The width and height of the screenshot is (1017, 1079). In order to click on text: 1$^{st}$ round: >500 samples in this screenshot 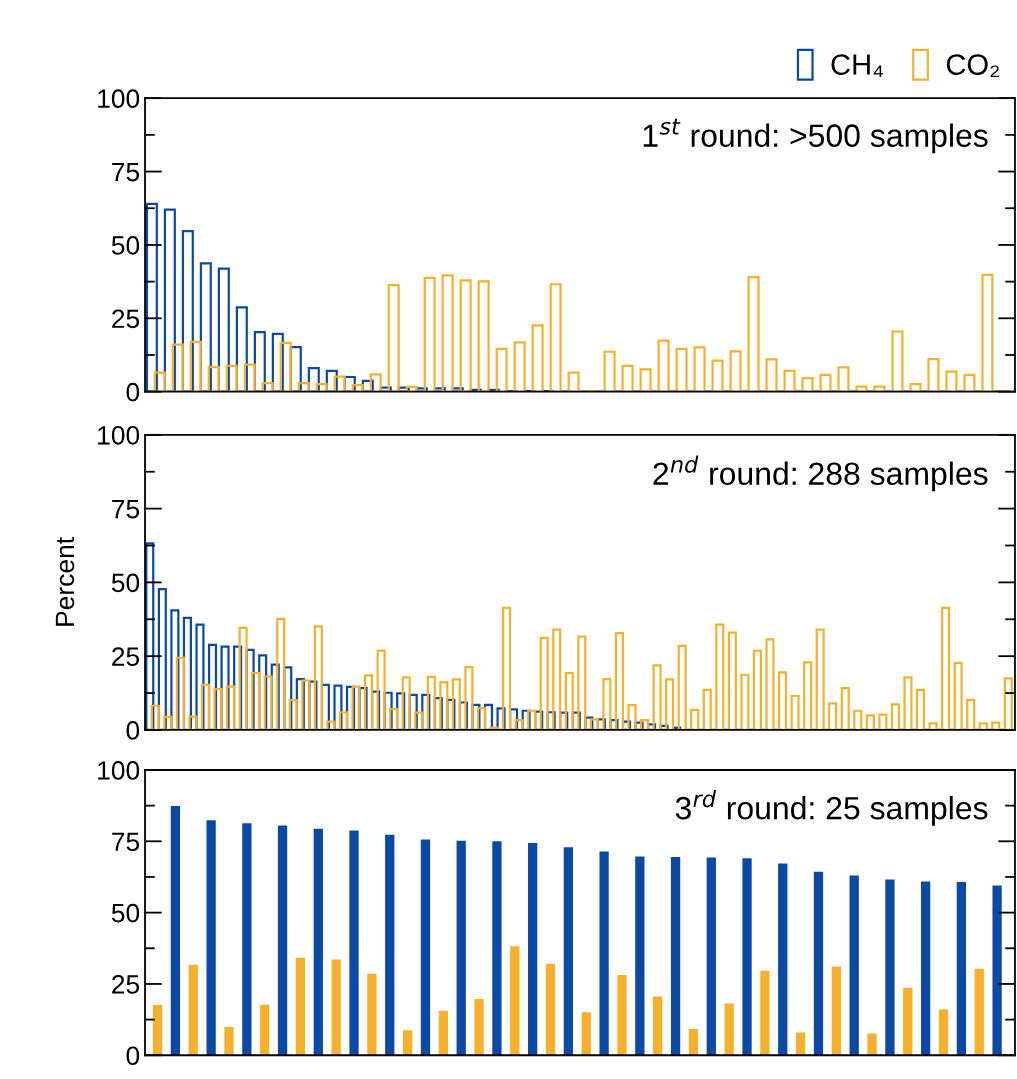, I will do `click(815, 136)`.